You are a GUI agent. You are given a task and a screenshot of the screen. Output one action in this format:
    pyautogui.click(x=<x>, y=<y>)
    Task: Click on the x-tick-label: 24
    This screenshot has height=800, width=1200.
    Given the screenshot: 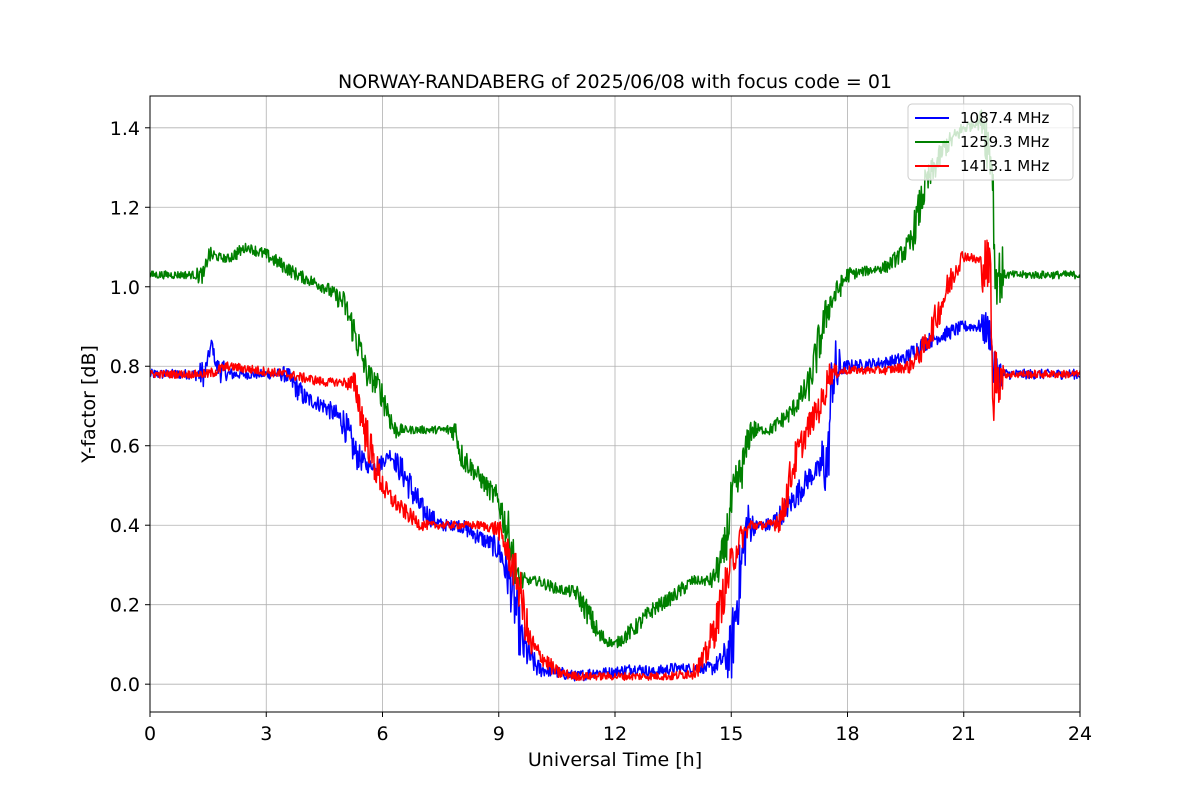 What is the action you would take?
    pyautogui.click(x=1080, y=734)
    